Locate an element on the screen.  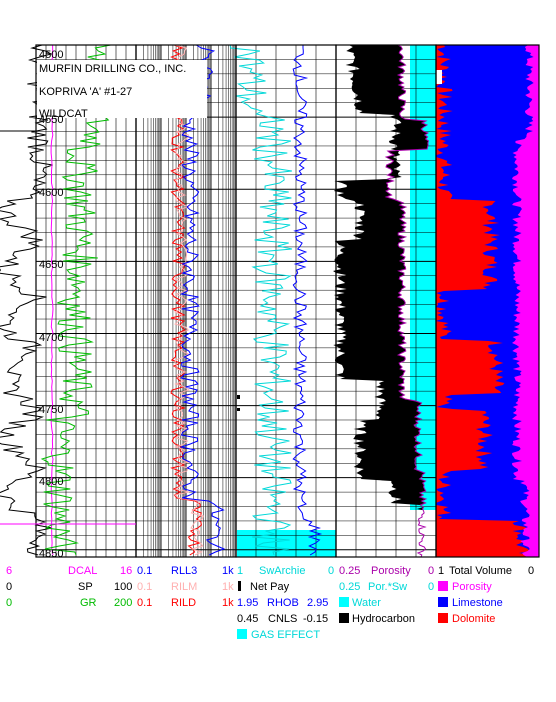
porsw-max: 0 is located at coordinates (431, 587).